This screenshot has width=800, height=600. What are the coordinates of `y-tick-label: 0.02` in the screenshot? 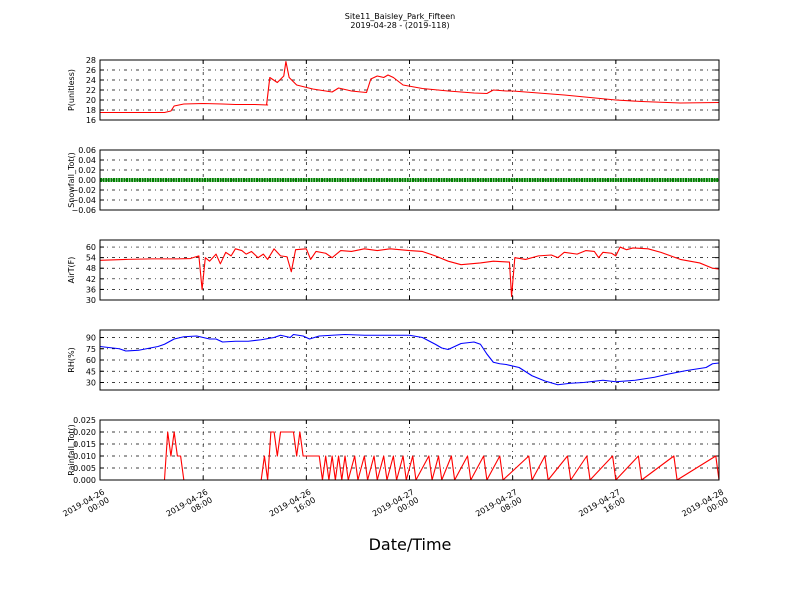 It's located at (87, 170).